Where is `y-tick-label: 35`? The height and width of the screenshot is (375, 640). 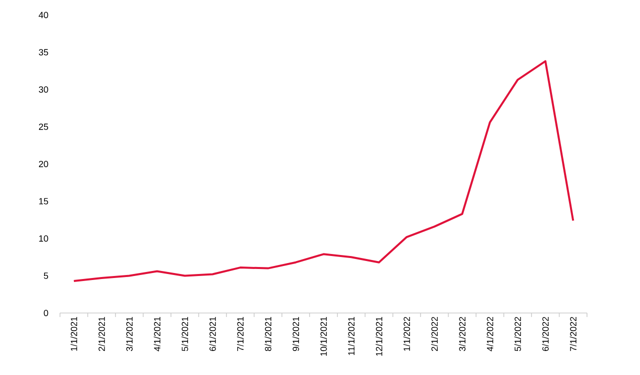
y-tick-label: 35 is located at coordinates (43, 52).